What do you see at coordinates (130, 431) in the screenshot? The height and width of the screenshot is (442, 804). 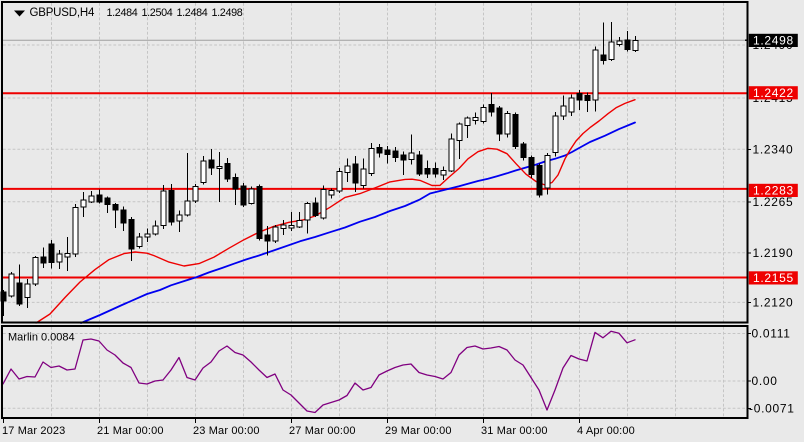 I see `svg-text: 21 Mar 00:00` at bounding box center [130, 431].